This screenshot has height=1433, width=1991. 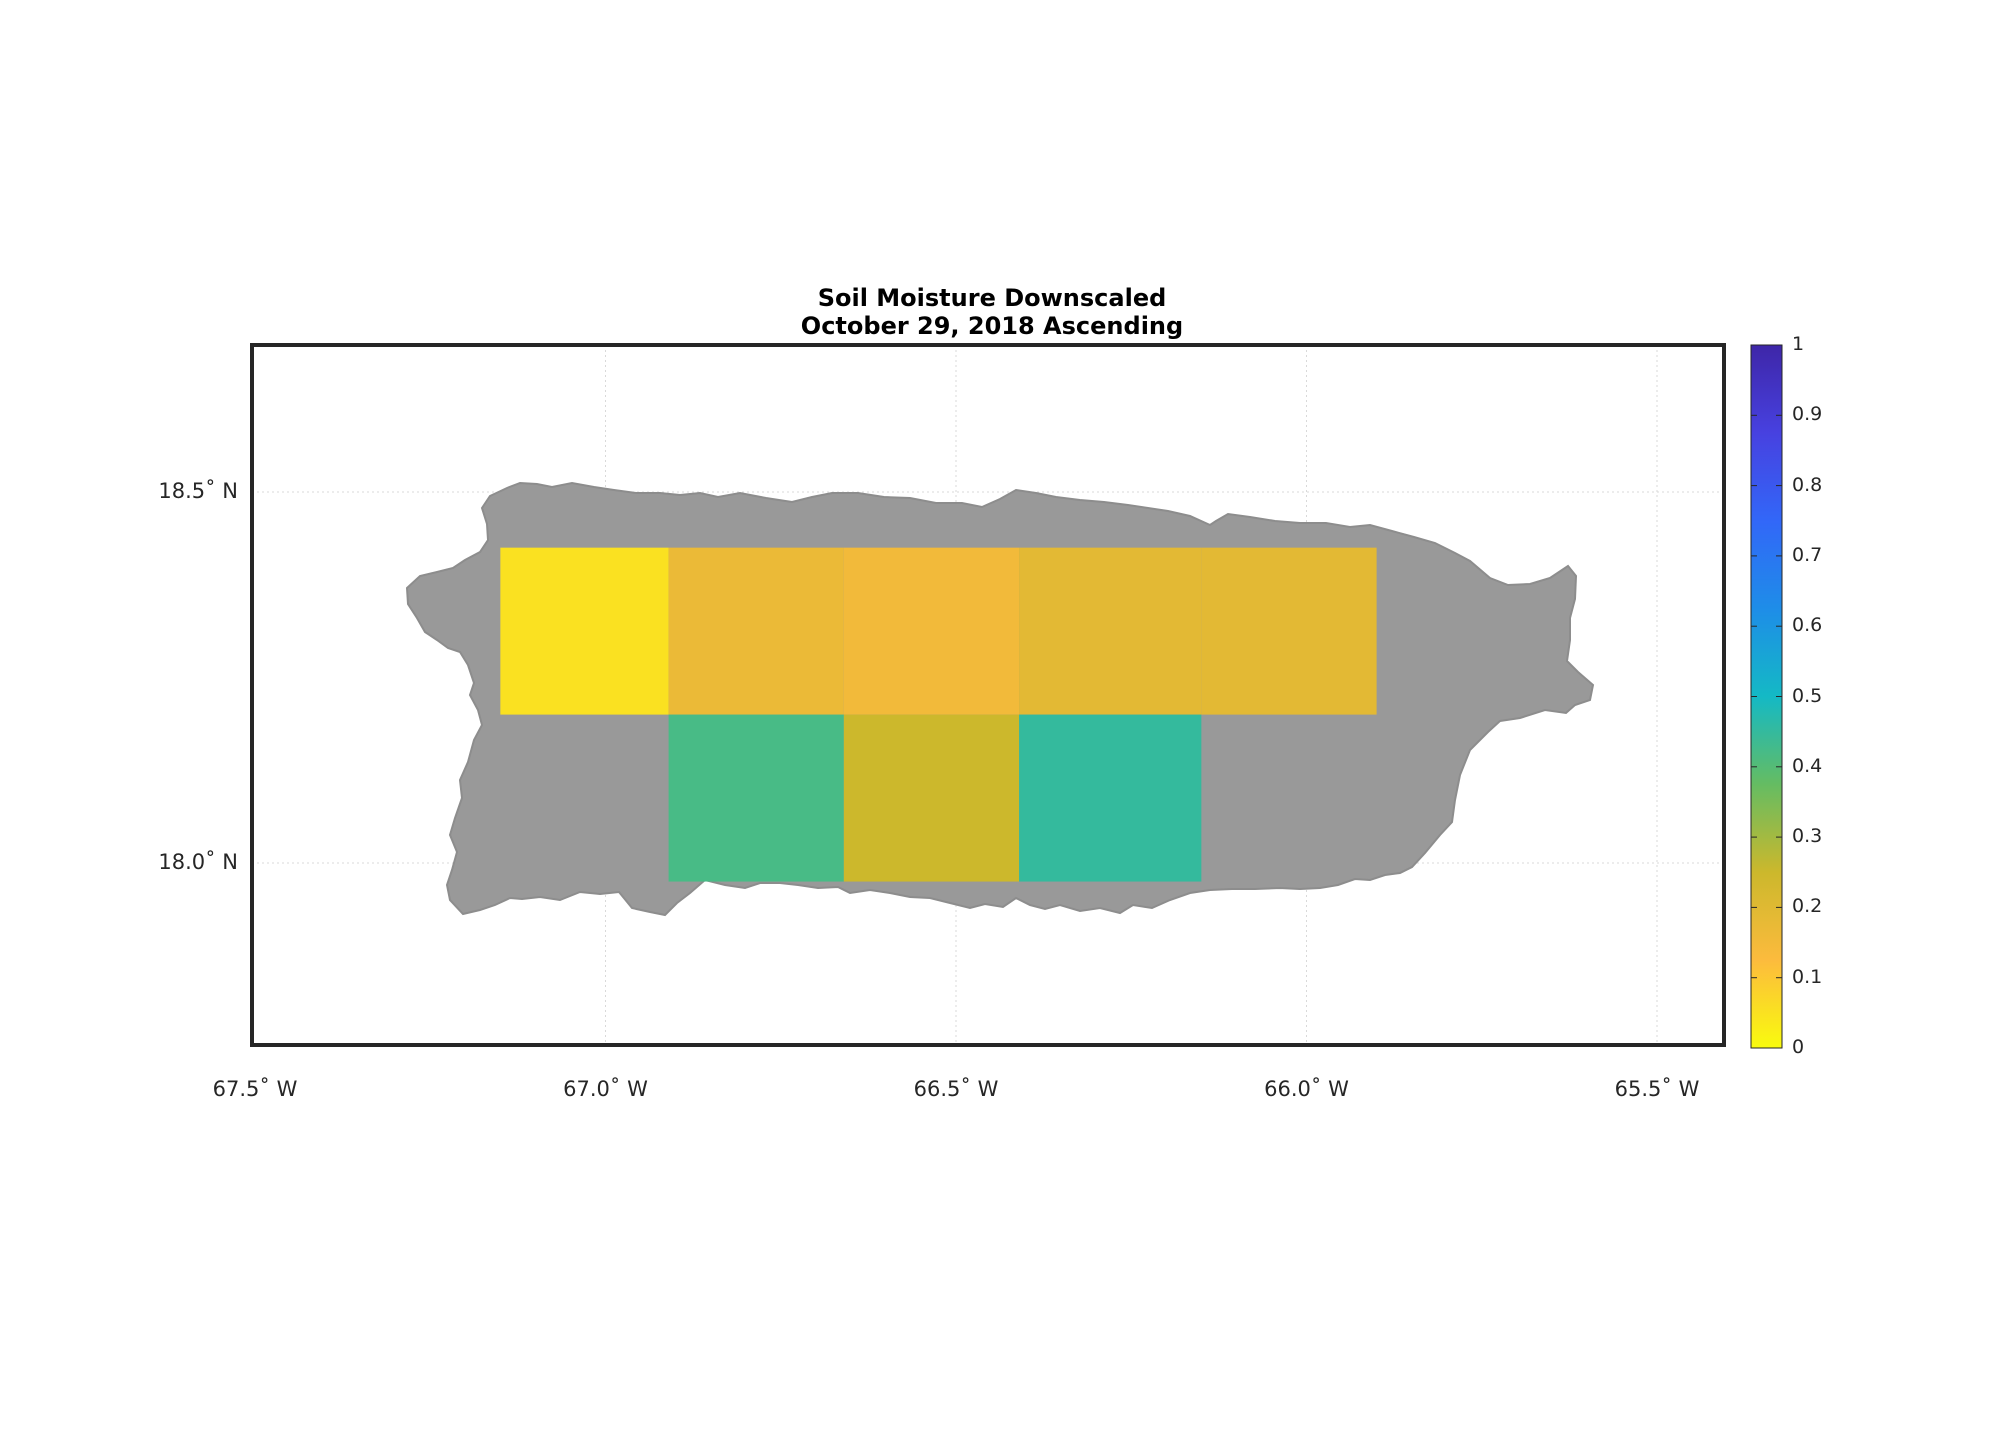 I want to click on y-tick-label: 18.0˚ N, so click(x=198, y=862).